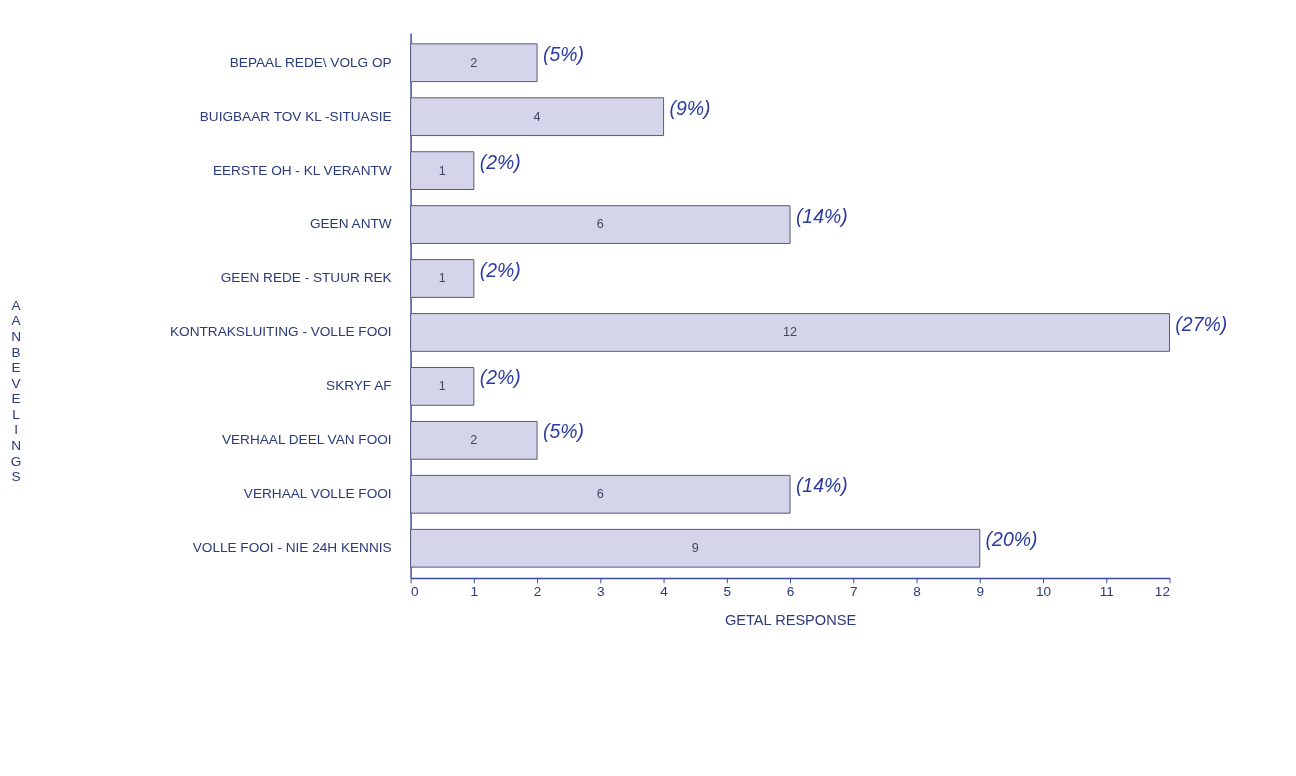 The image size is (1296, 776). I want to click on x-tick-label: 10, so click(1043, 591).